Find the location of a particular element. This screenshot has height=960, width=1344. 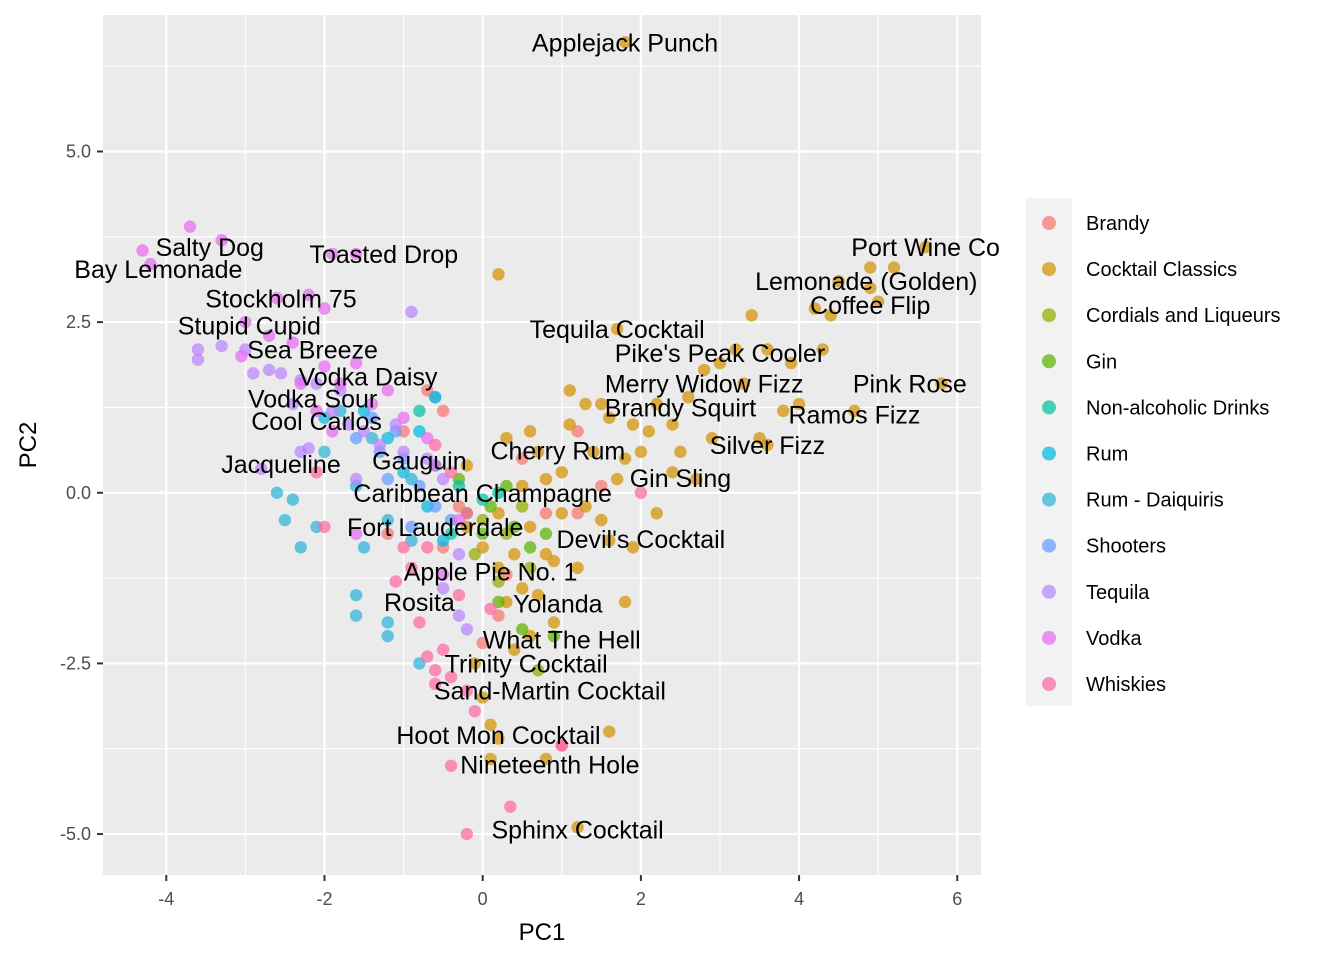

legend-label-brandy: Brandy is located at coordinates (1117, 224).